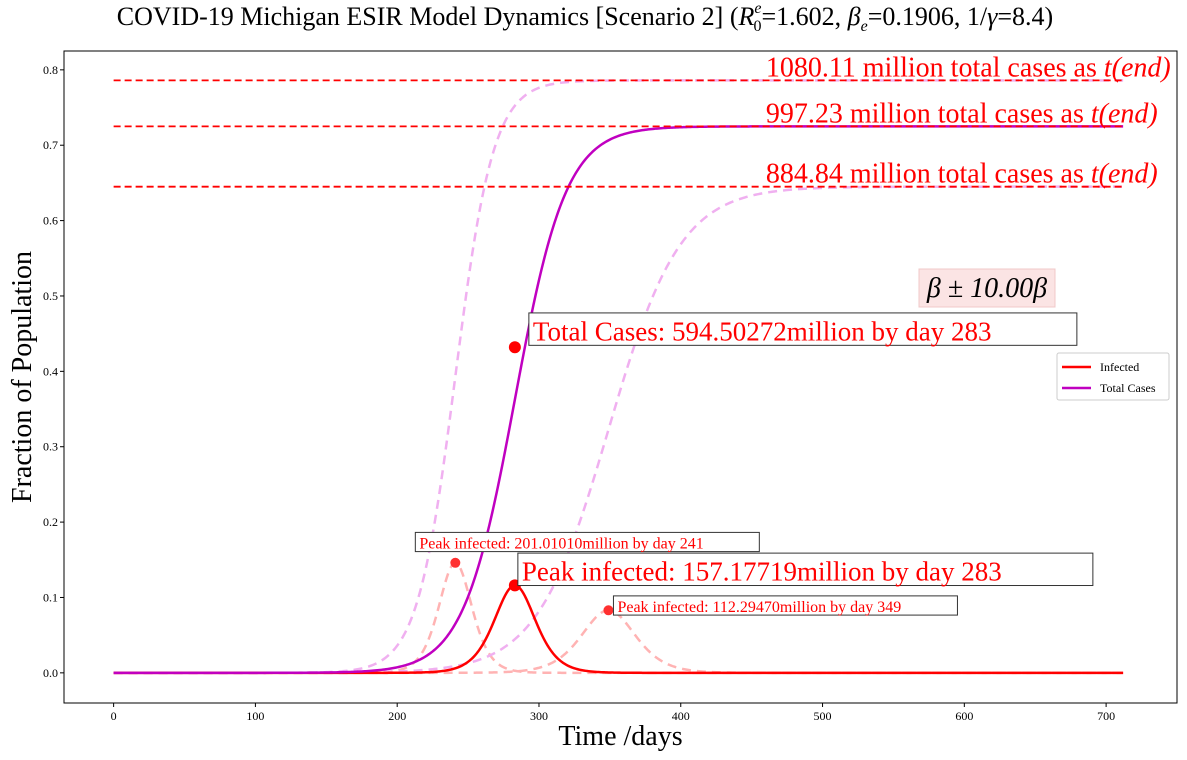  What do you see at coordinates (22, 377) in the screenshot?
I see `y-axis-label: Fraction of Population` at bounding box center [22, 377].